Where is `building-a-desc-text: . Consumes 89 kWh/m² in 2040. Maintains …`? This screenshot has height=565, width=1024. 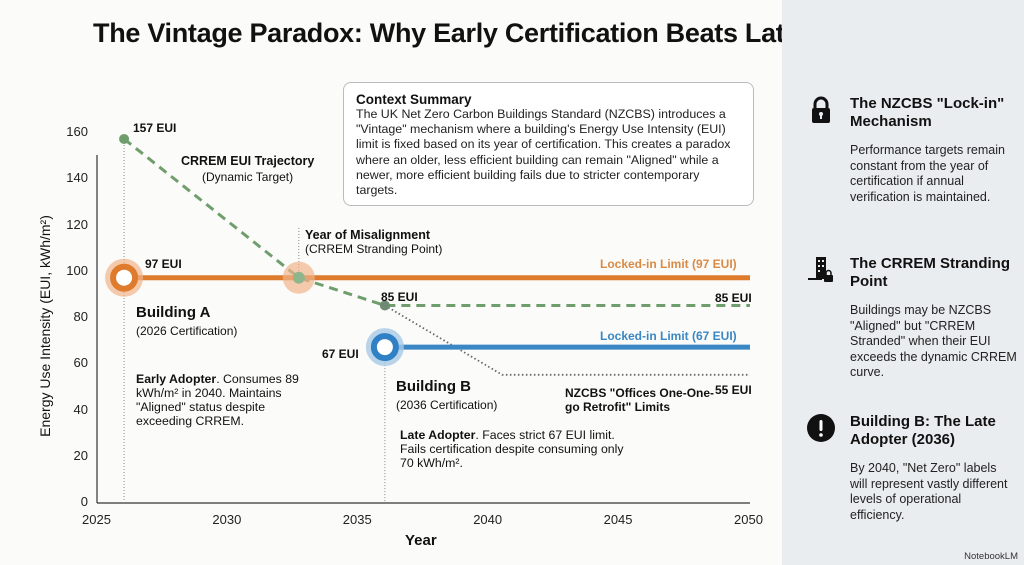
building-a-desc-text: . Consumes 89 kWh/m² in 2040. Maintains … is located at coordinates (217, 400).